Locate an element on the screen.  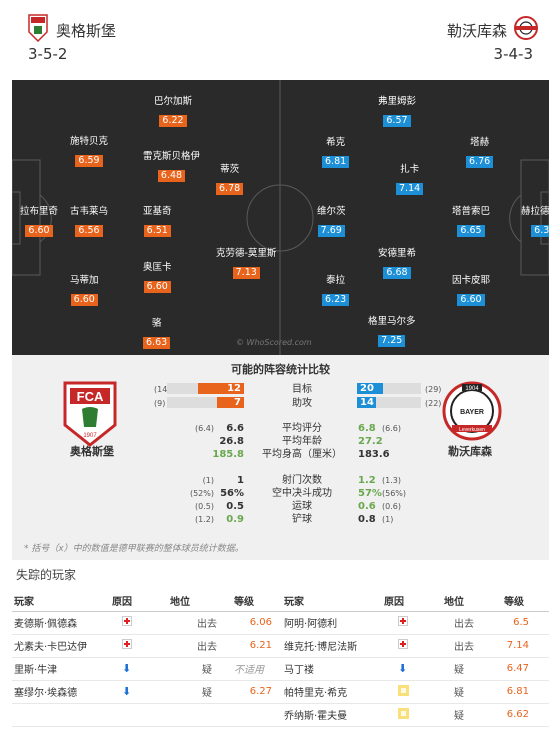
player-name: 维尔茨 is located at coordinates (331, 211).